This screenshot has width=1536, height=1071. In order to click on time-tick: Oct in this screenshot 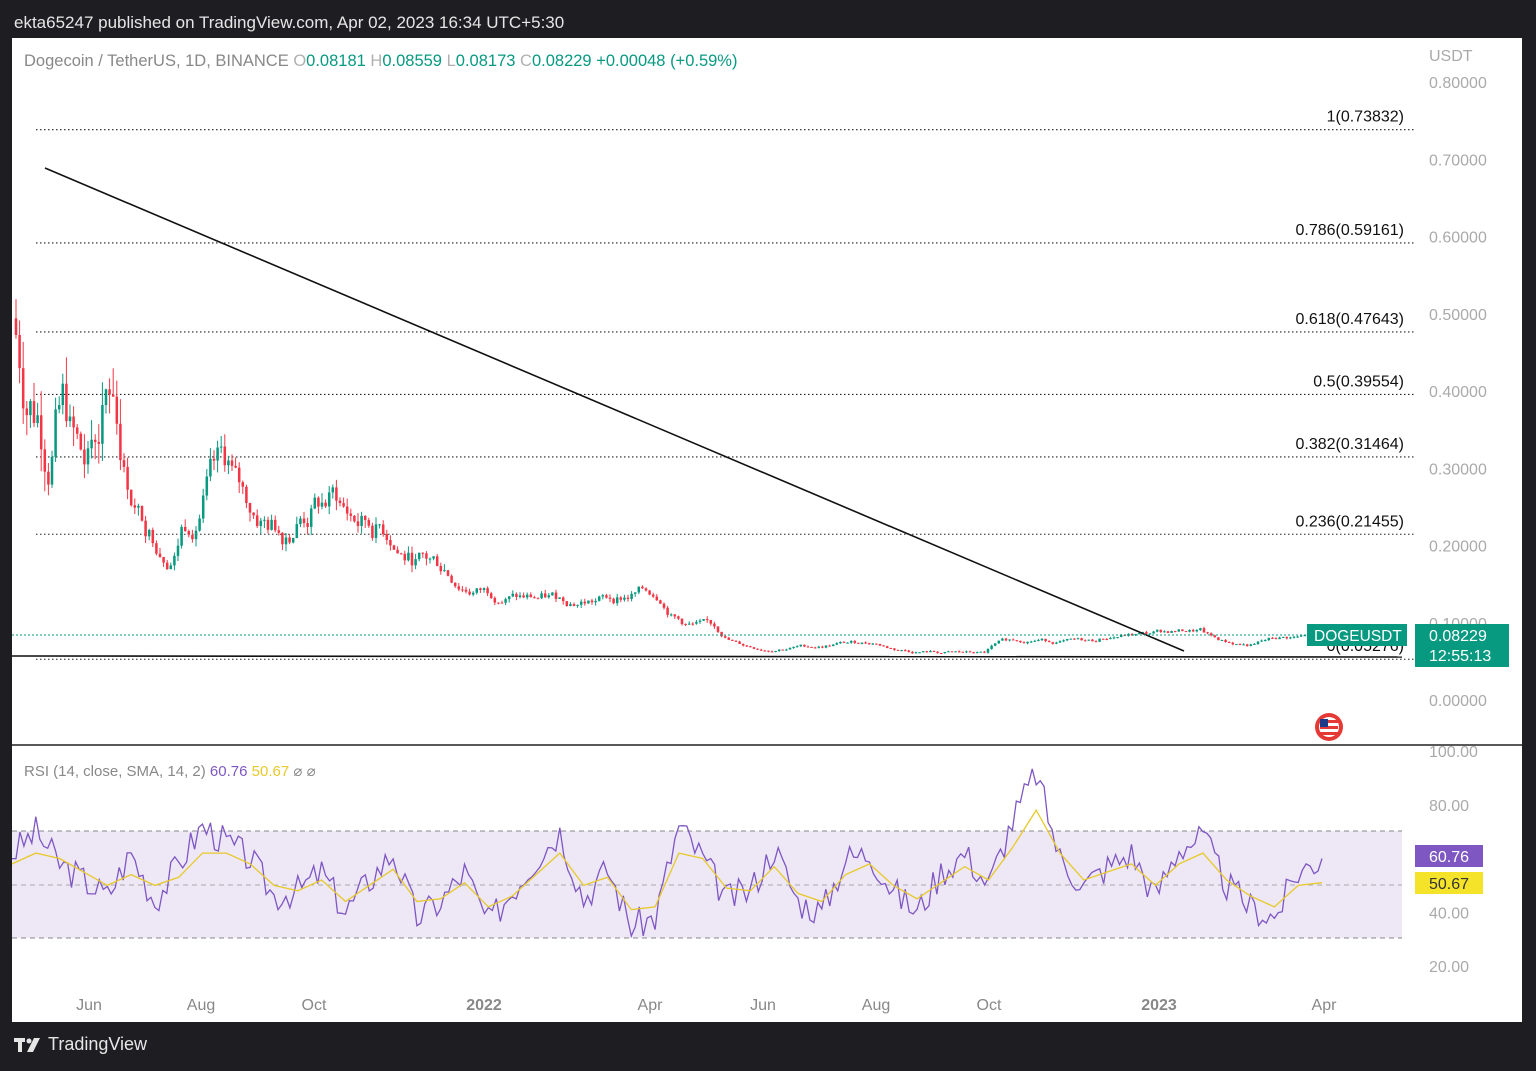, I will do `click(314, 1005)`.